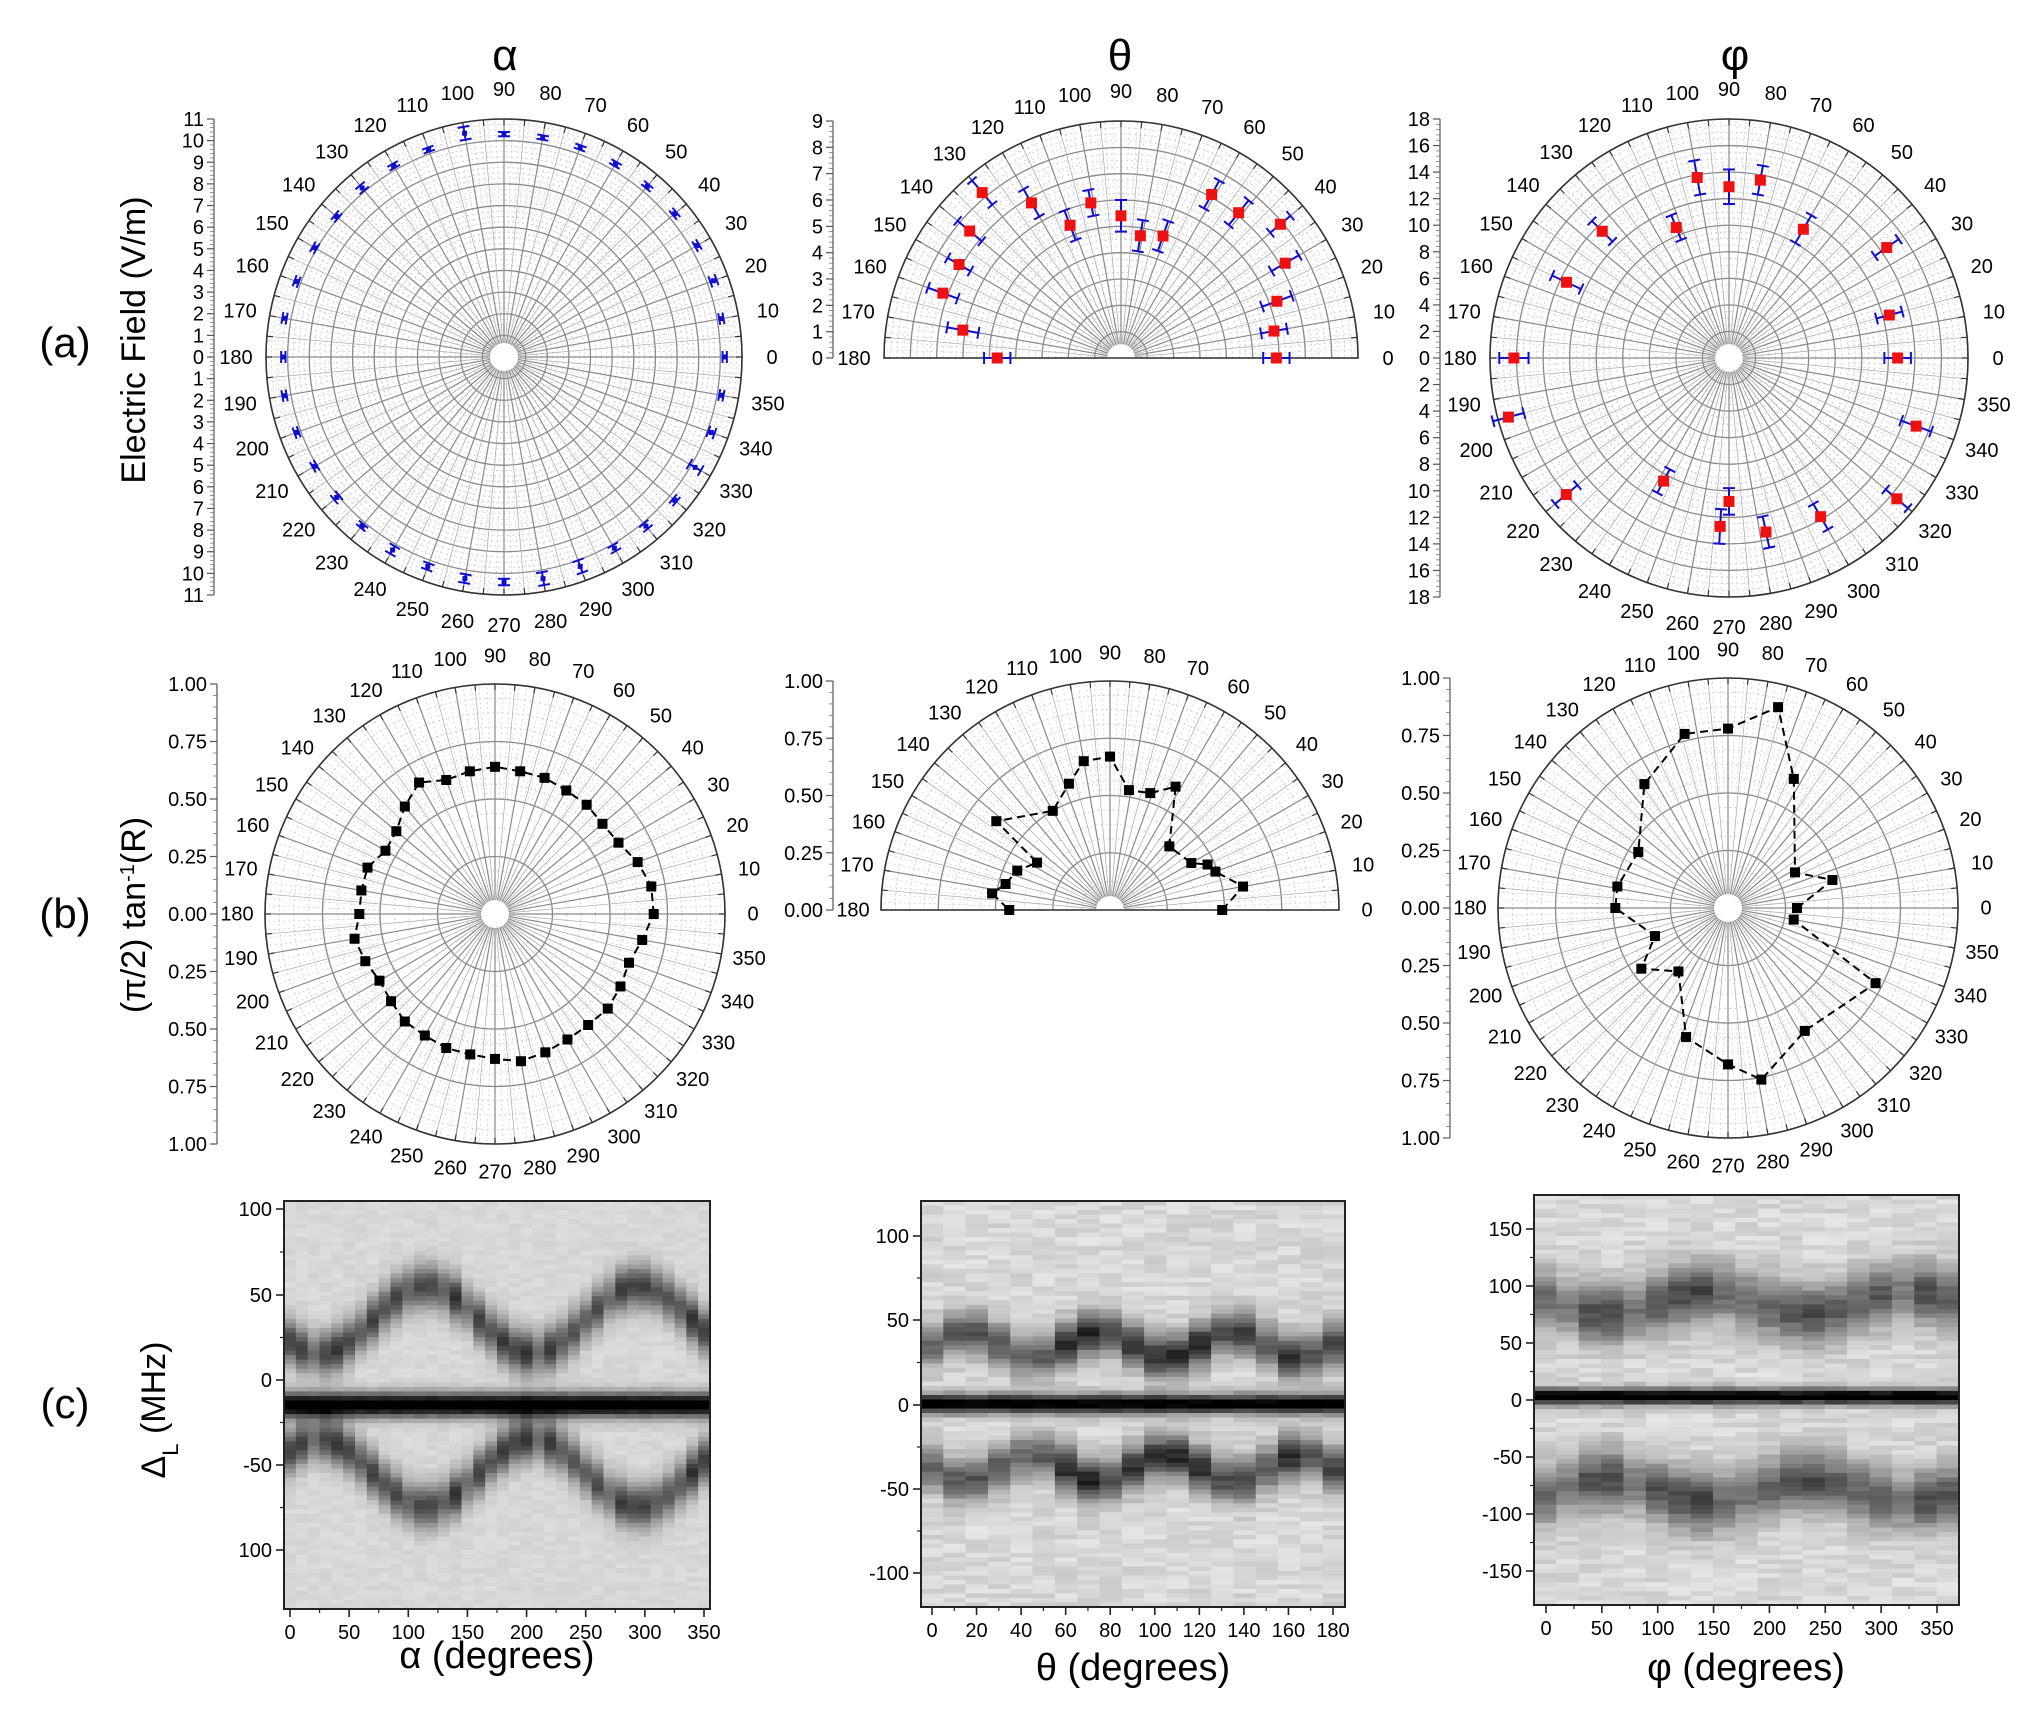 The height and width of the screenshot is (1718, 2020). What do you see at coordinates (1120, 55) in the screenshot?
I see `column-title-theta: θ` at bounding box center [1120, 55].